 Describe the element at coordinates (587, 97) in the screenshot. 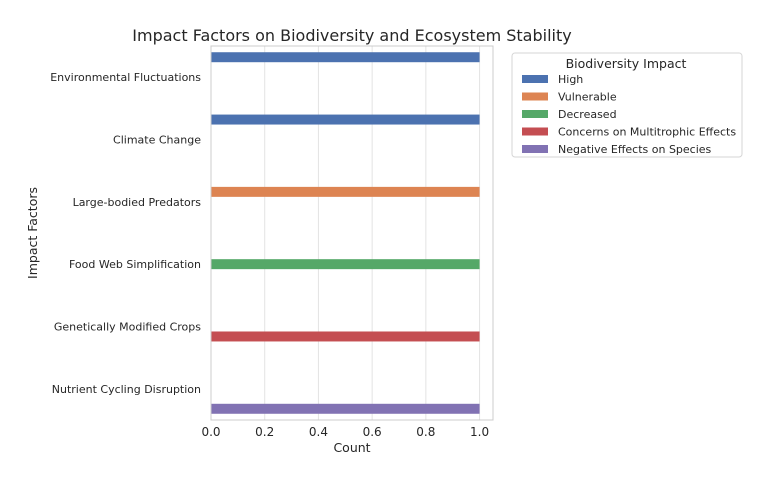

I see `legend-label: Vulnerable` at that location.